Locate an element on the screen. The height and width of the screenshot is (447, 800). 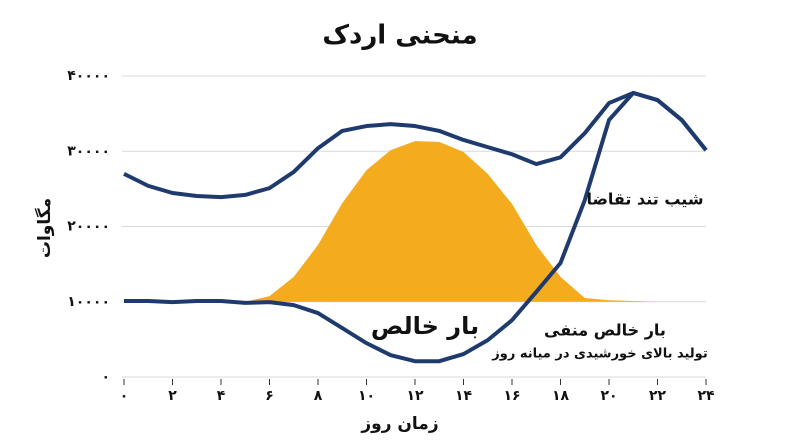
x-tick-label: ۱۲ is located at coordinates (415, 396).